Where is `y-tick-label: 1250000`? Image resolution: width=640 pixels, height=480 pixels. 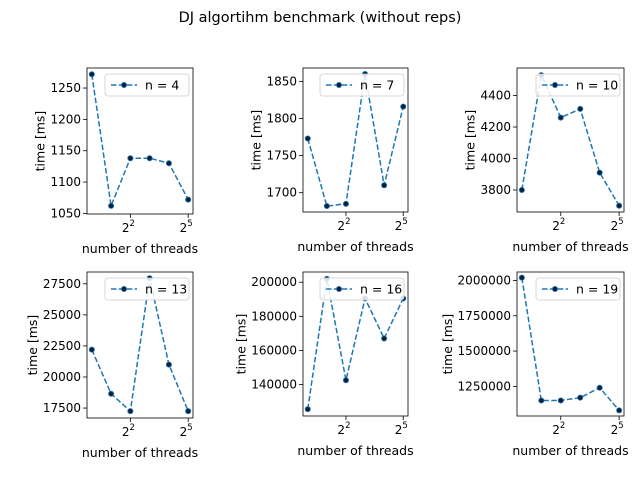 y-tick-label: 1250000 is located at coordinates (484, 386).